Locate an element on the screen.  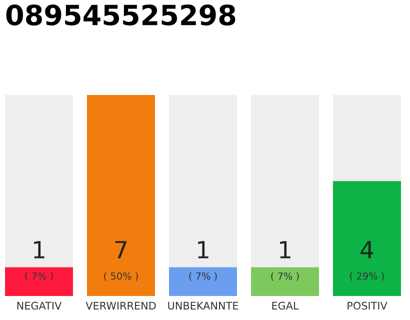
x-tick-label: UNBEKANNTE is located at coordinates (203, 306).